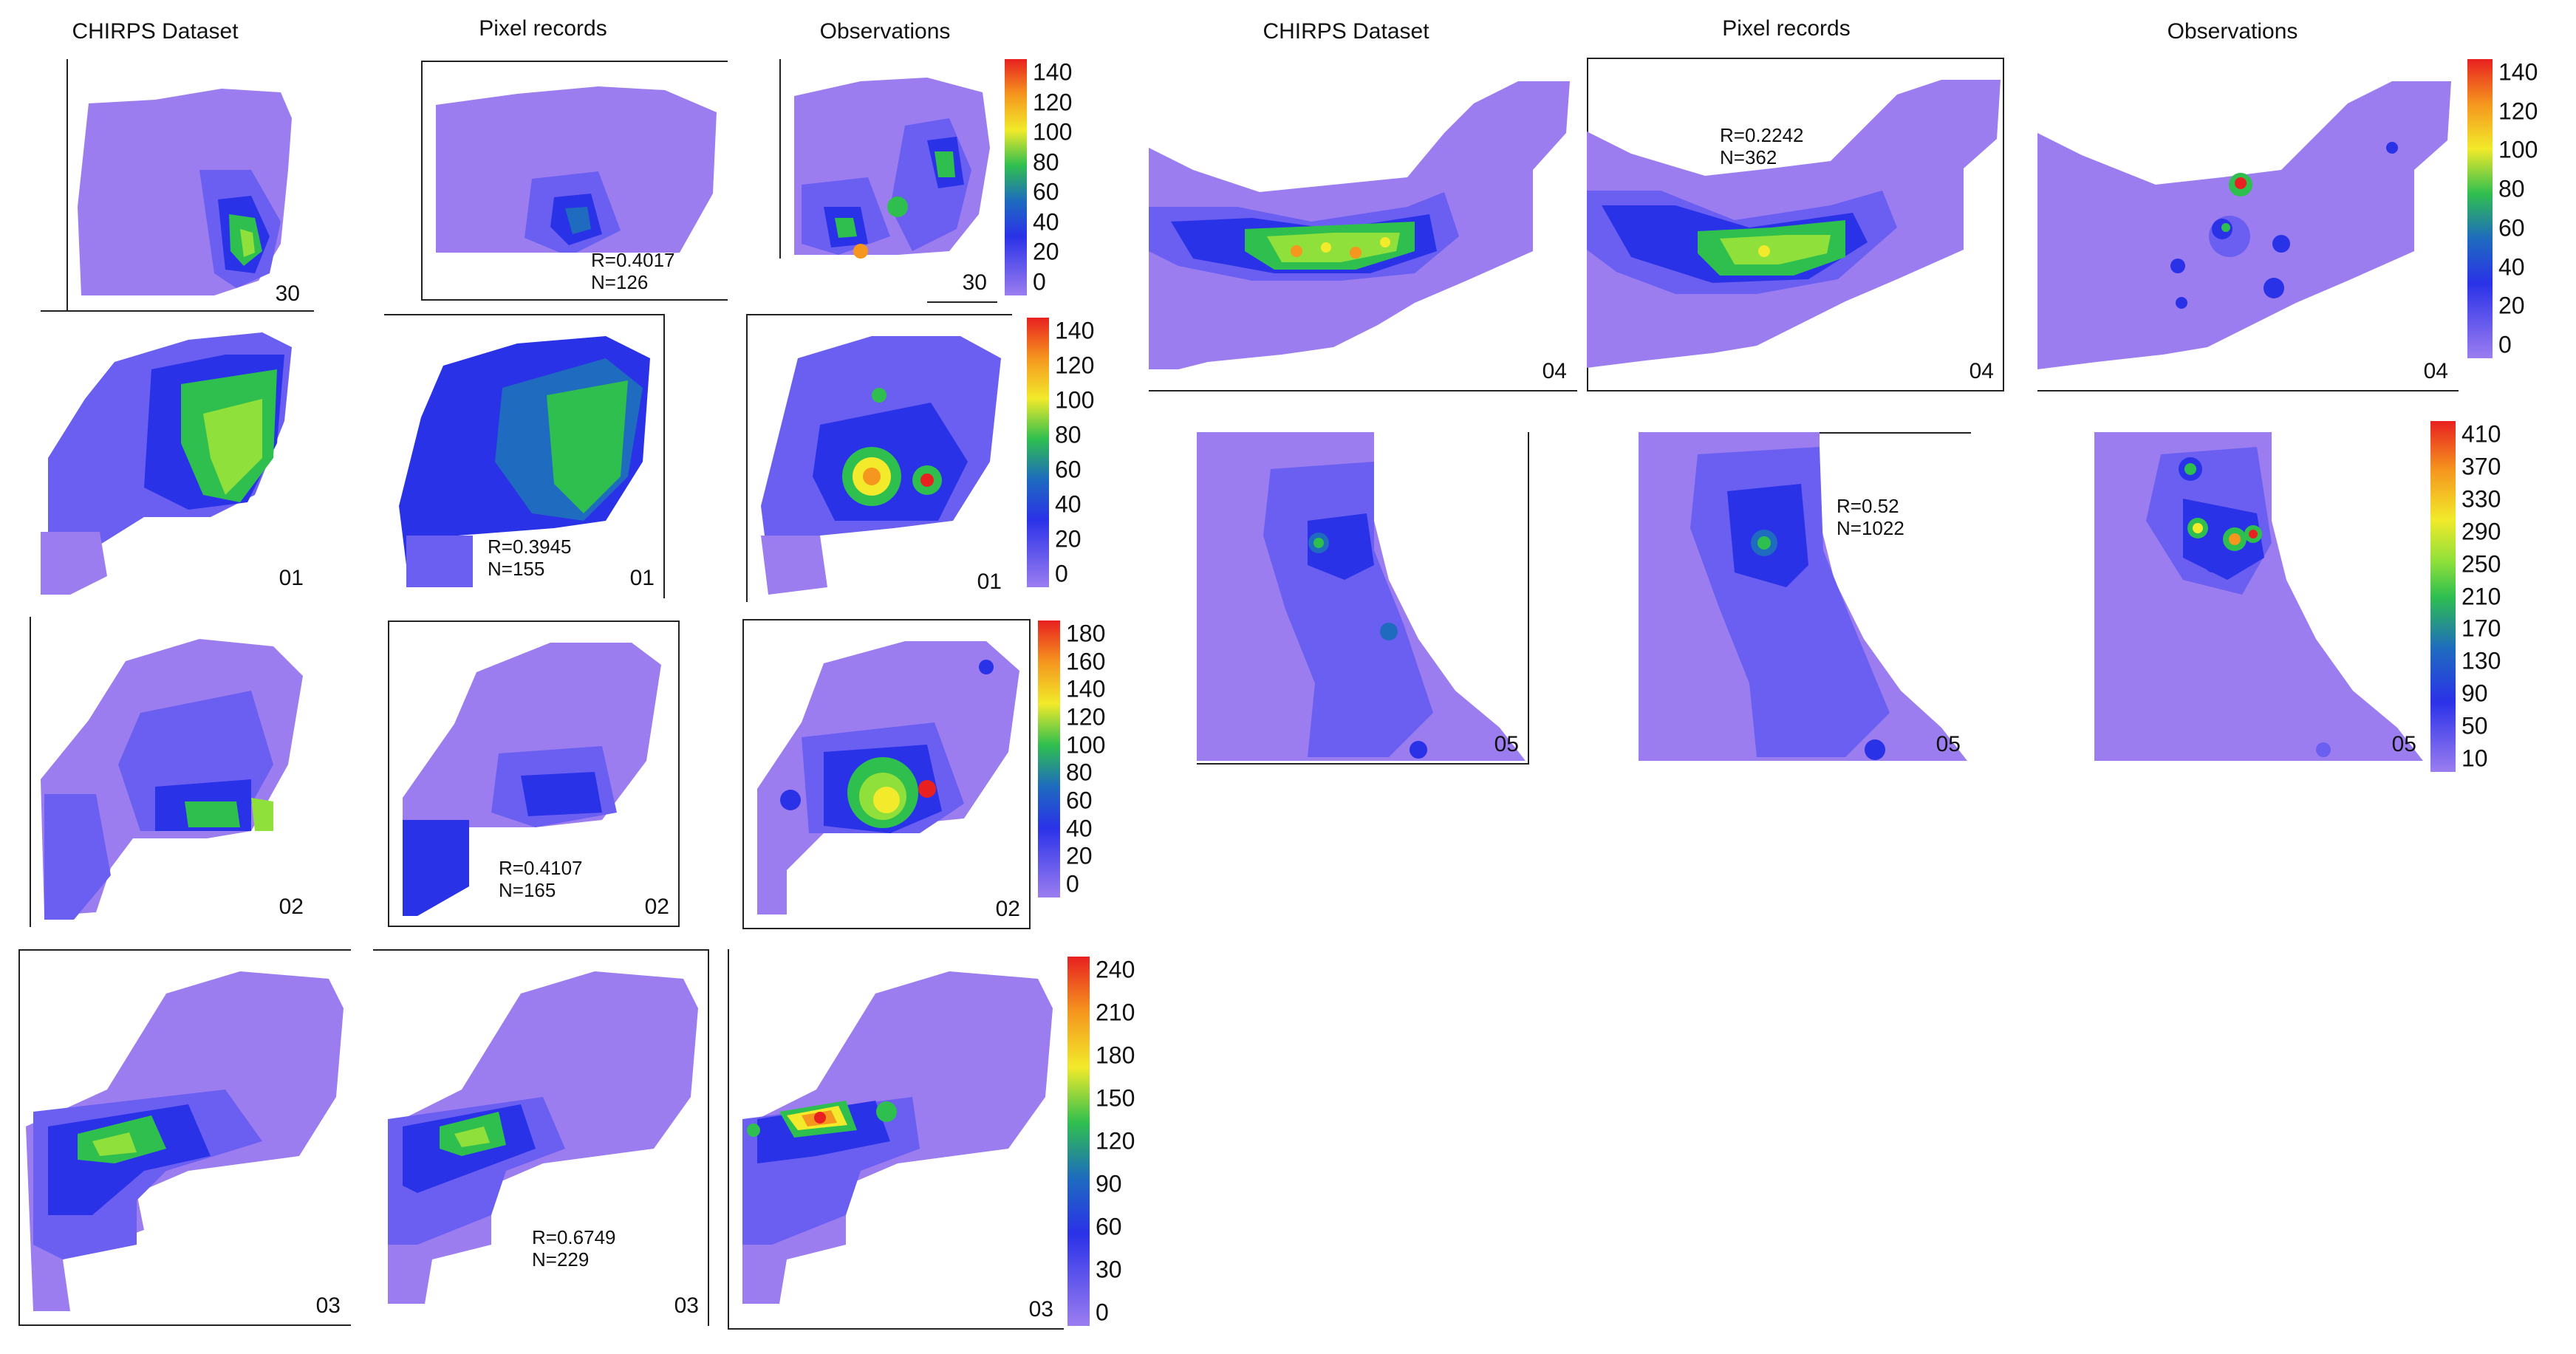 The image size is (2576, 1354). What do you see at coordinates (2474, 725) in the screenshot?
I see `colorbar-tick-label: 50` at bounding box center [2474, 725].